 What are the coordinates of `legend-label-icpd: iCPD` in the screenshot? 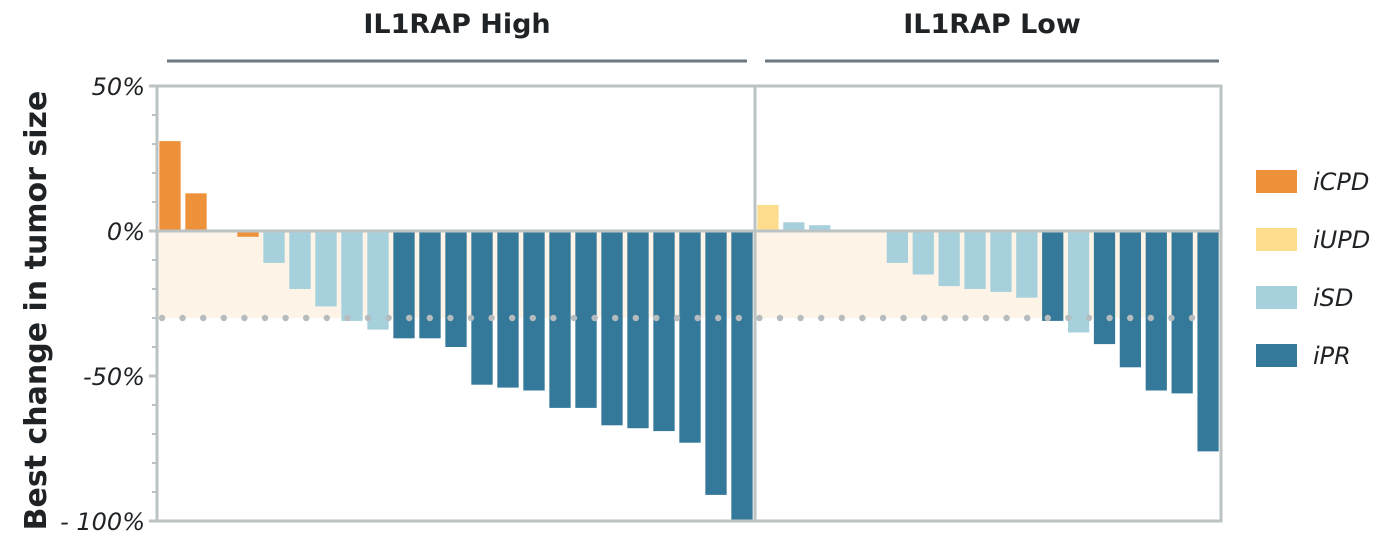 It's located at (1341, 182).